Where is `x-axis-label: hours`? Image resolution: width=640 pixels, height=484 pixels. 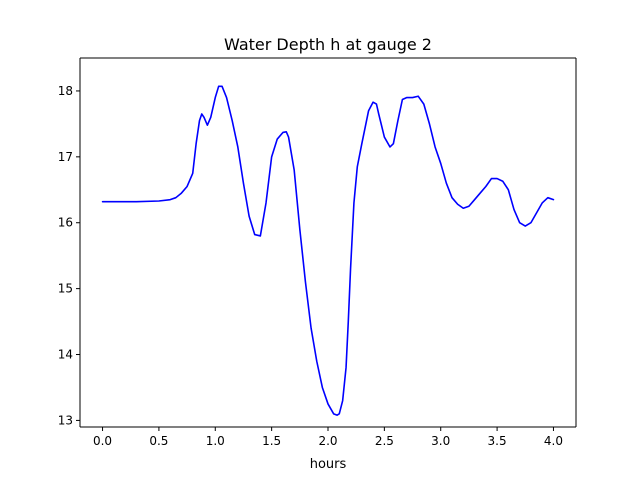 x-axis-label: hours is located at coordinates (328, 464).